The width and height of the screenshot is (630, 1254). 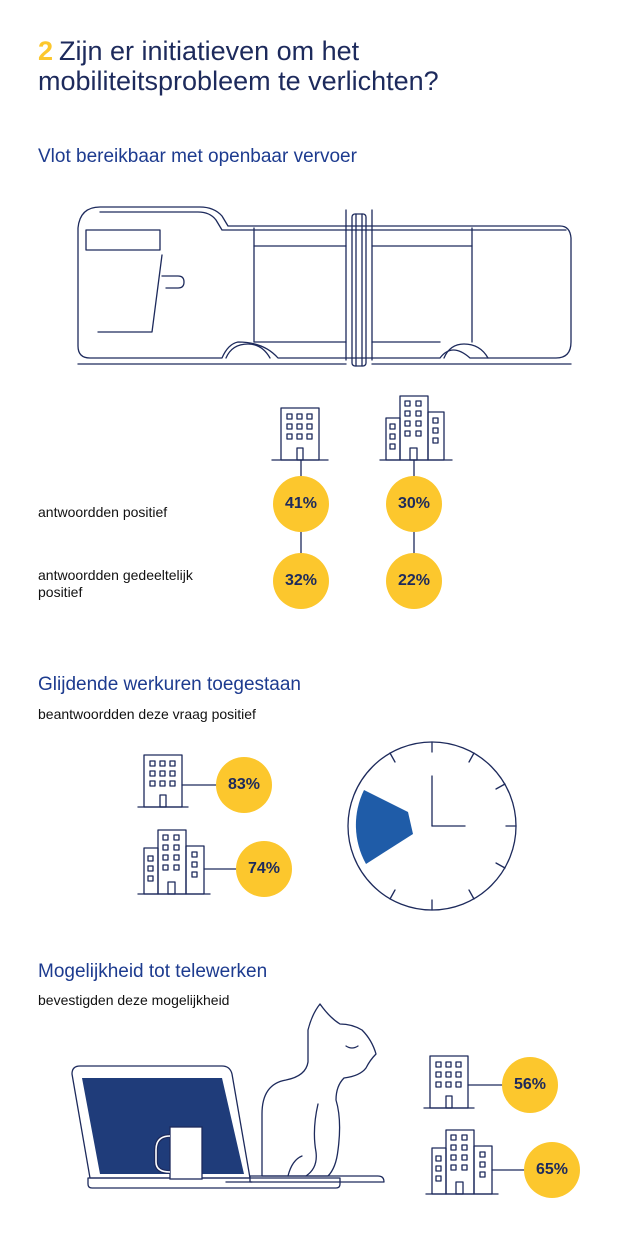 What do you see at coordinates (414, 504) in the screenshot?
I see `badge-transport-large-positive: 30%` at bounding box center [414, 504].